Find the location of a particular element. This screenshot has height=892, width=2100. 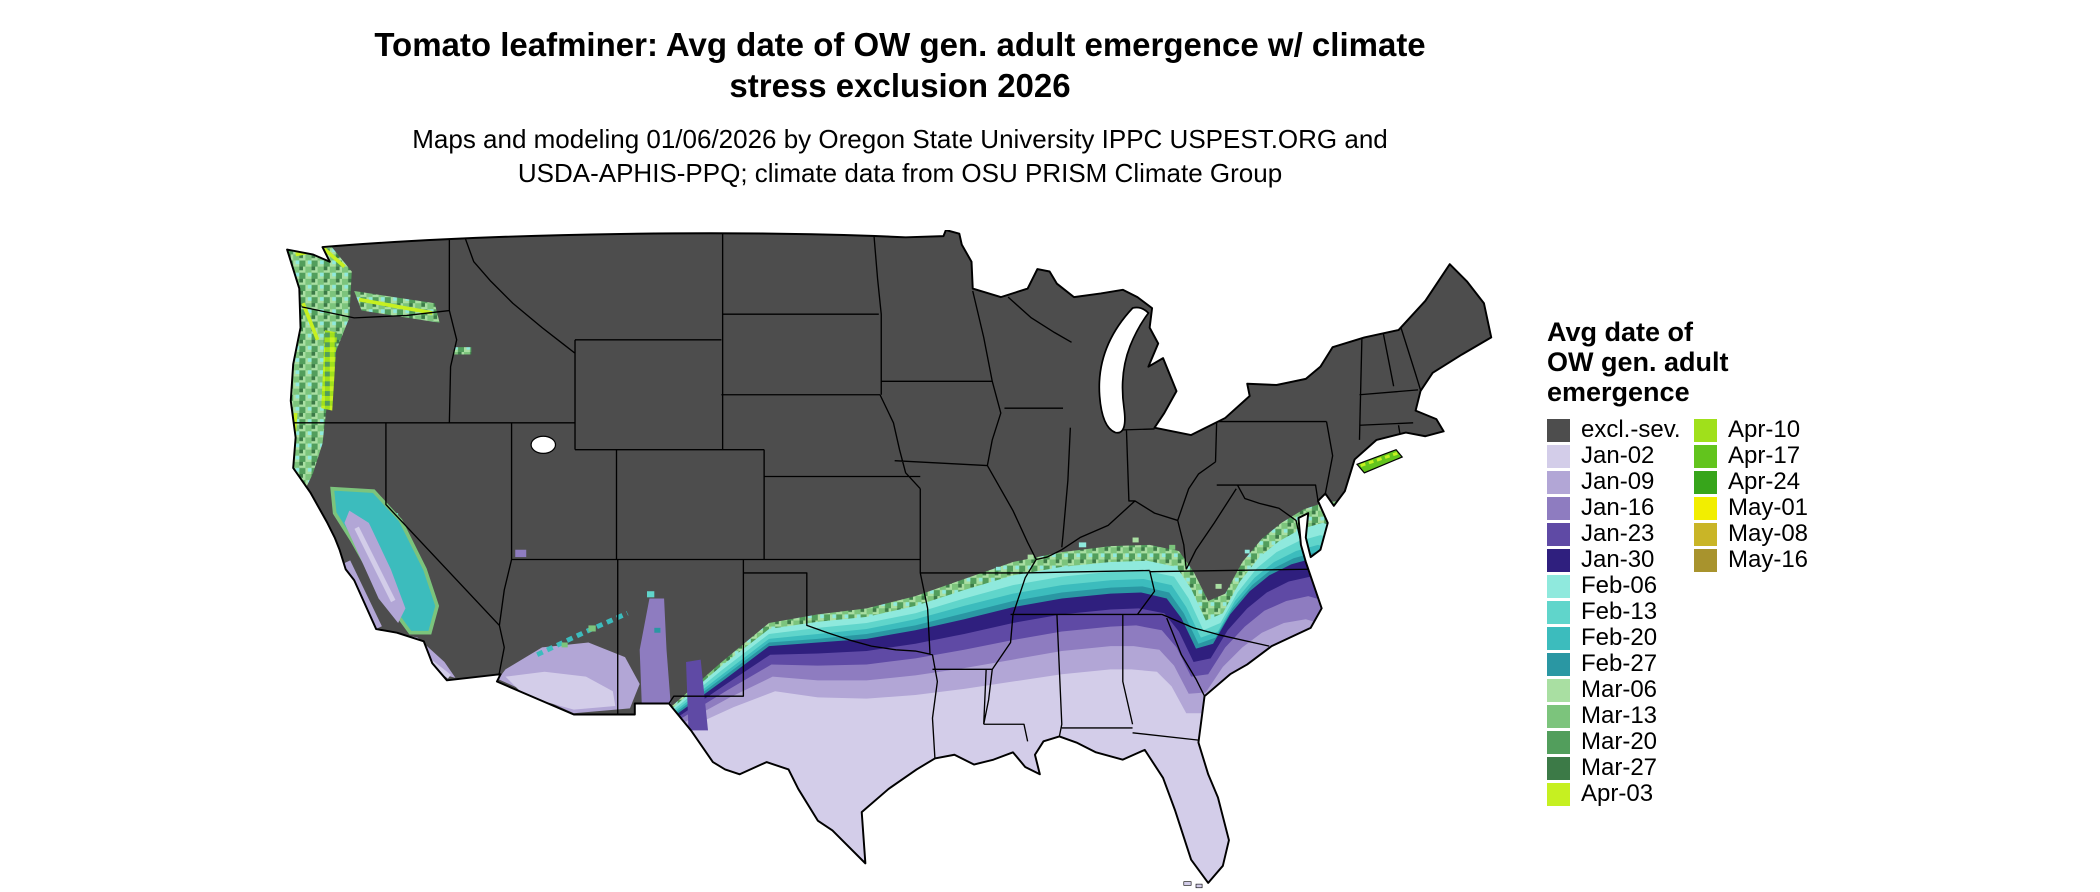

legend-label: Apr-17 is located at coordinates (1764, 455).